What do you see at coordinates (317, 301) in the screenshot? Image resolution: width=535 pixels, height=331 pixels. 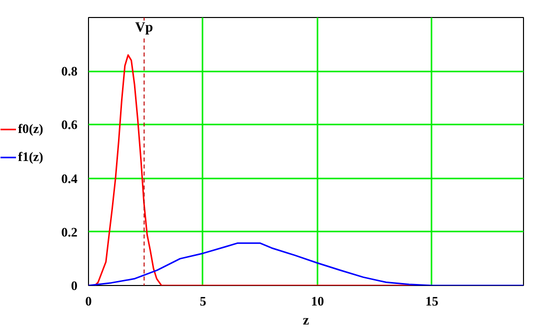 I see `x-tick-label: 10` at bounding box center [317, 301].